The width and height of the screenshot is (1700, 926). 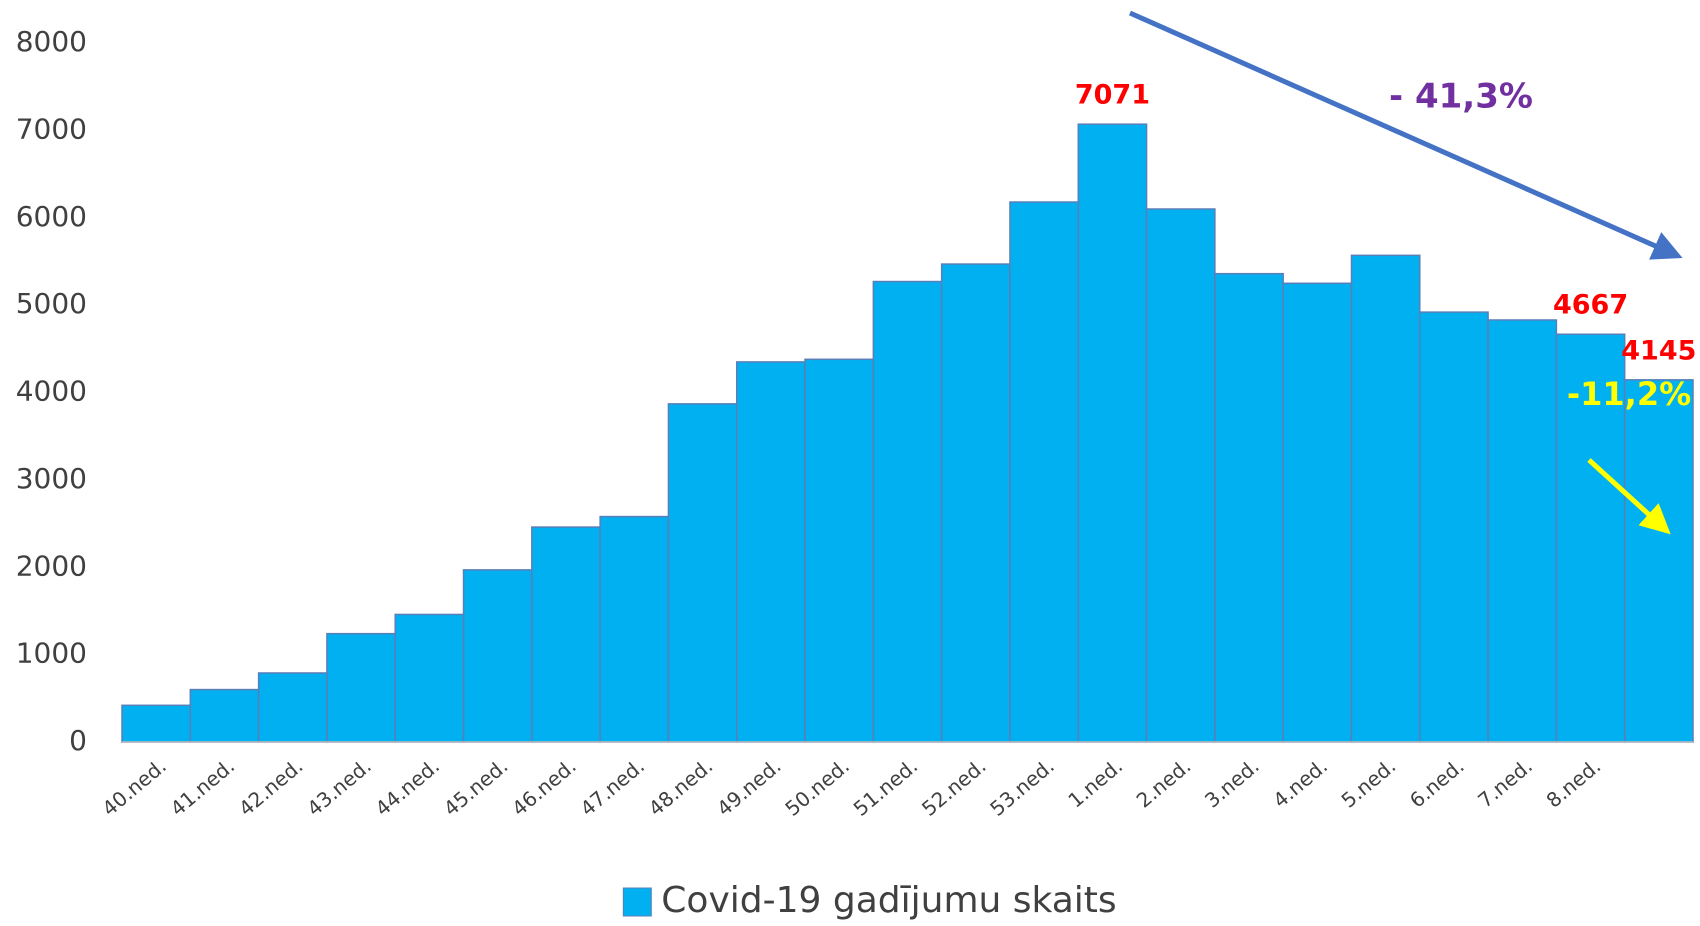 What do you see at coordinates (476, 787) in the screenshot?
I see `x-tick-label: 45.ned.` at bounding box center [476, 787].